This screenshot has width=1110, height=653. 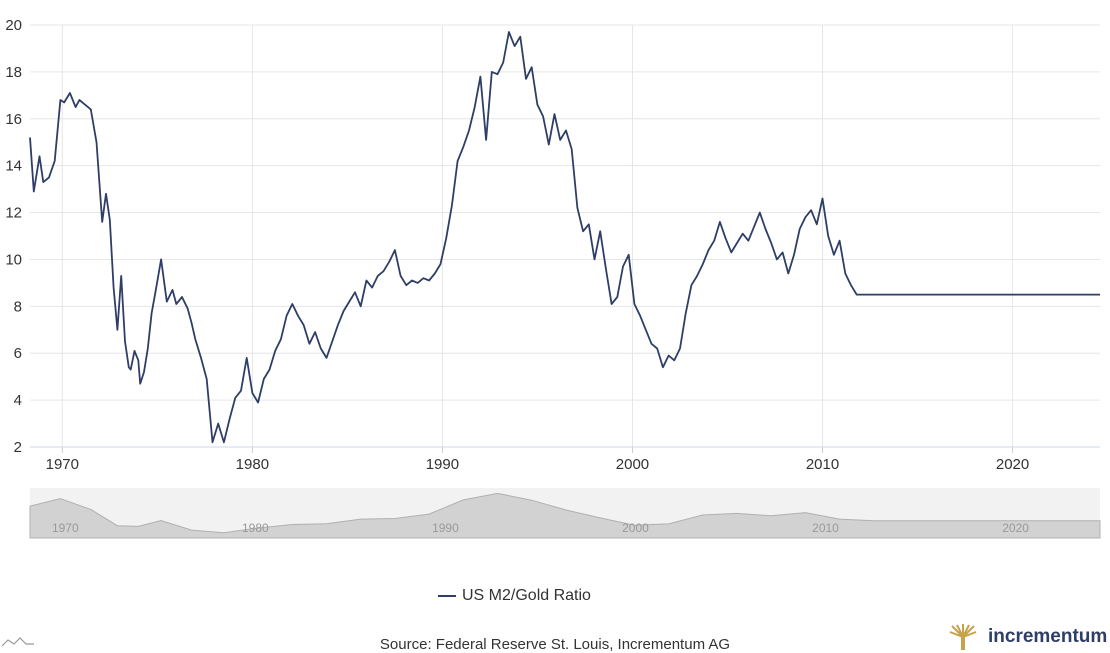 I want to click on y-tick-label: 4, so click(x=18, y=400).